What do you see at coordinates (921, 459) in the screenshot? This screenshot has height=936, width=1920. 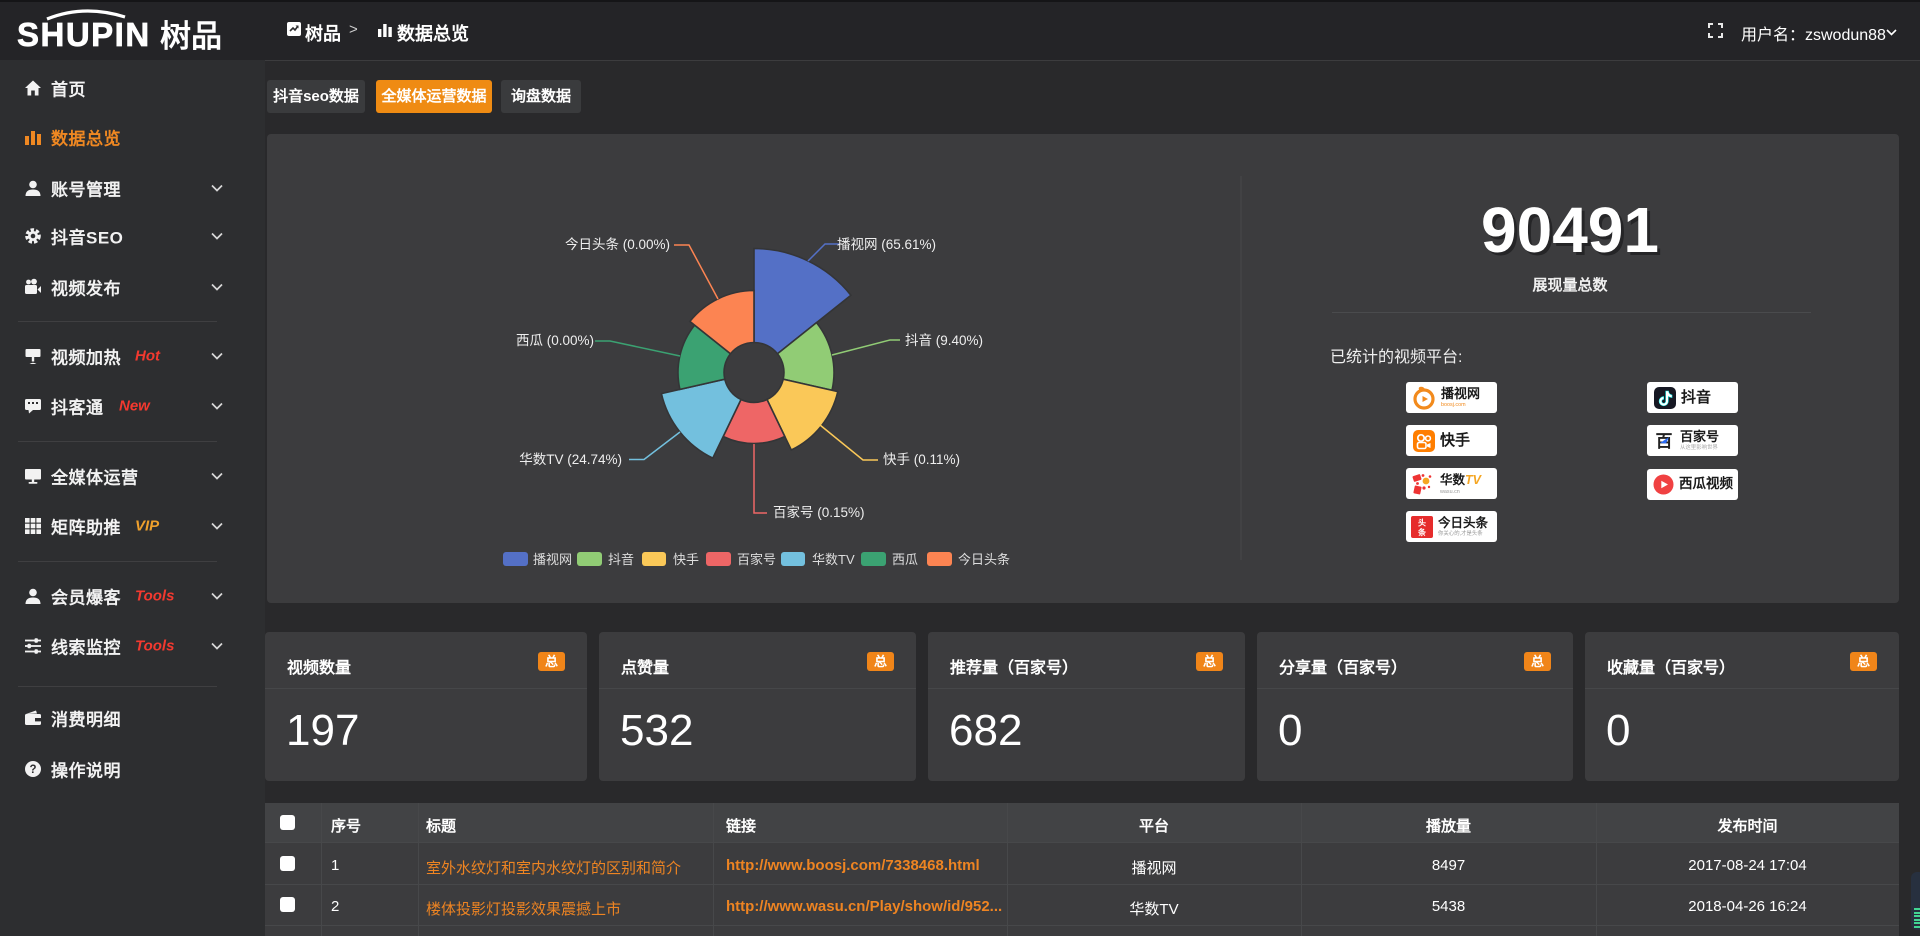 I see `svg-text: 快手 (0.11%)` at bounding box center [921, 459].